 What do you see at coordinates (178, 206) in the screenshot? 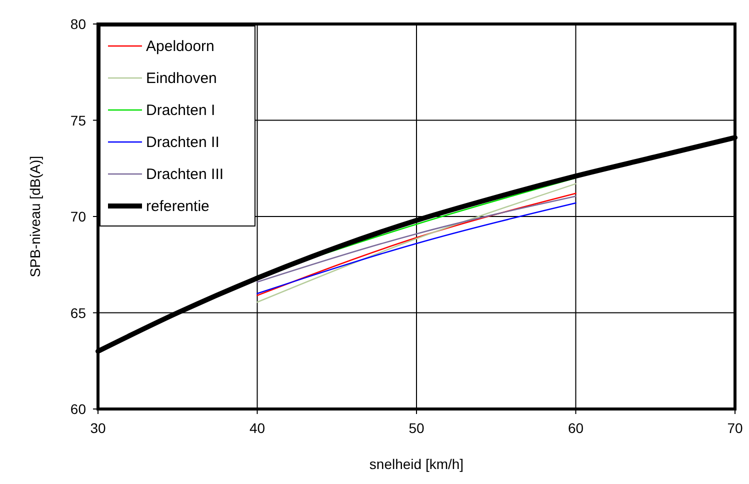
I see `legend-label: referentie` at bounding box center [178, 206].